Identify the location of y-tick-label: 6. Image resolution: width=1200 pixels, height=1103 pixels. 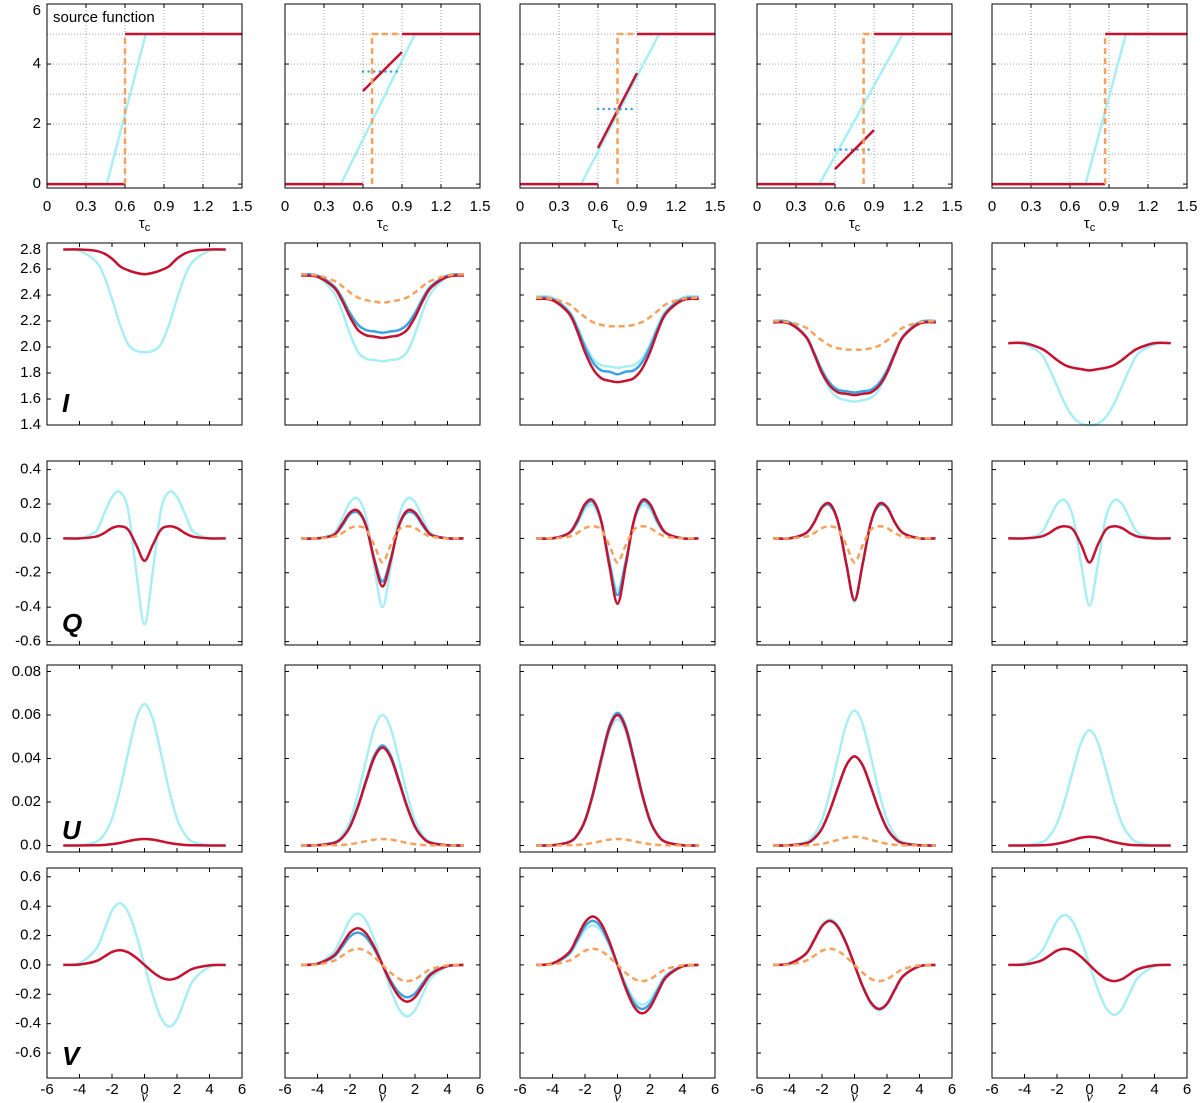
(37, 10).